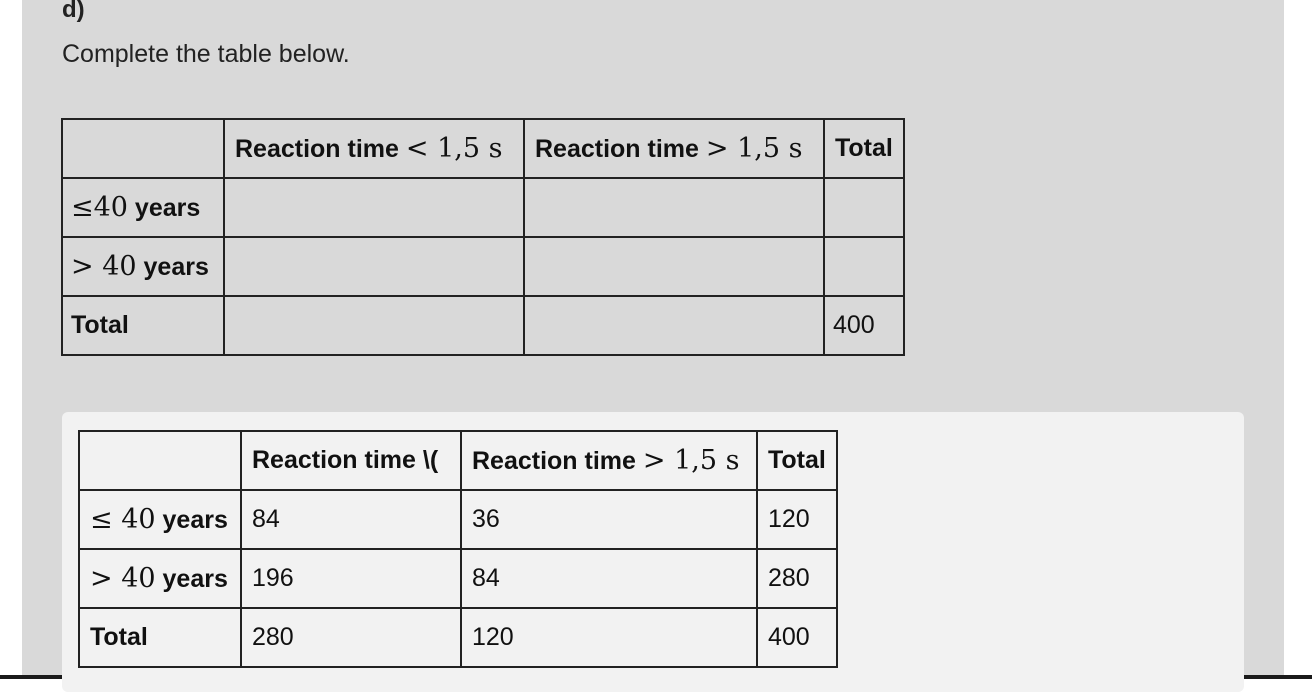 This screenshot has height=692, width=1312. What do you see at coordinates (351, 578) in the screenshot?
I see `cell-value: 196` at bounding box center [351, 578].